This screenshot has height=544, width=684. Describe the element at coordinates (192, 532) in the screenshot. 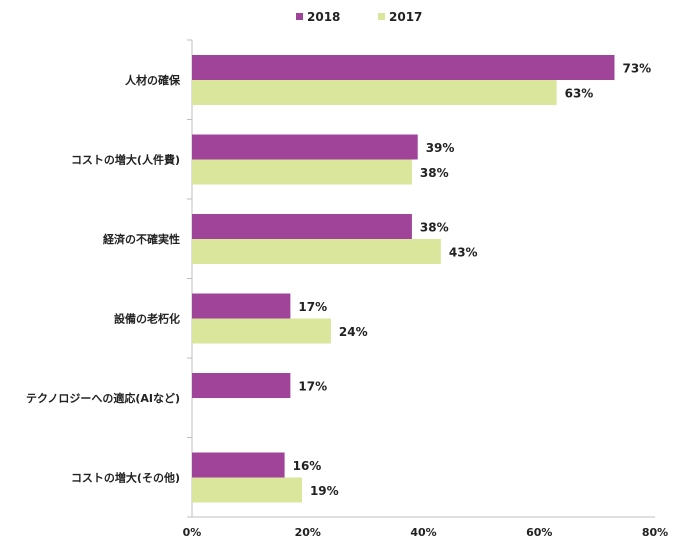

I see `x-tick-label: 0%` at that location.